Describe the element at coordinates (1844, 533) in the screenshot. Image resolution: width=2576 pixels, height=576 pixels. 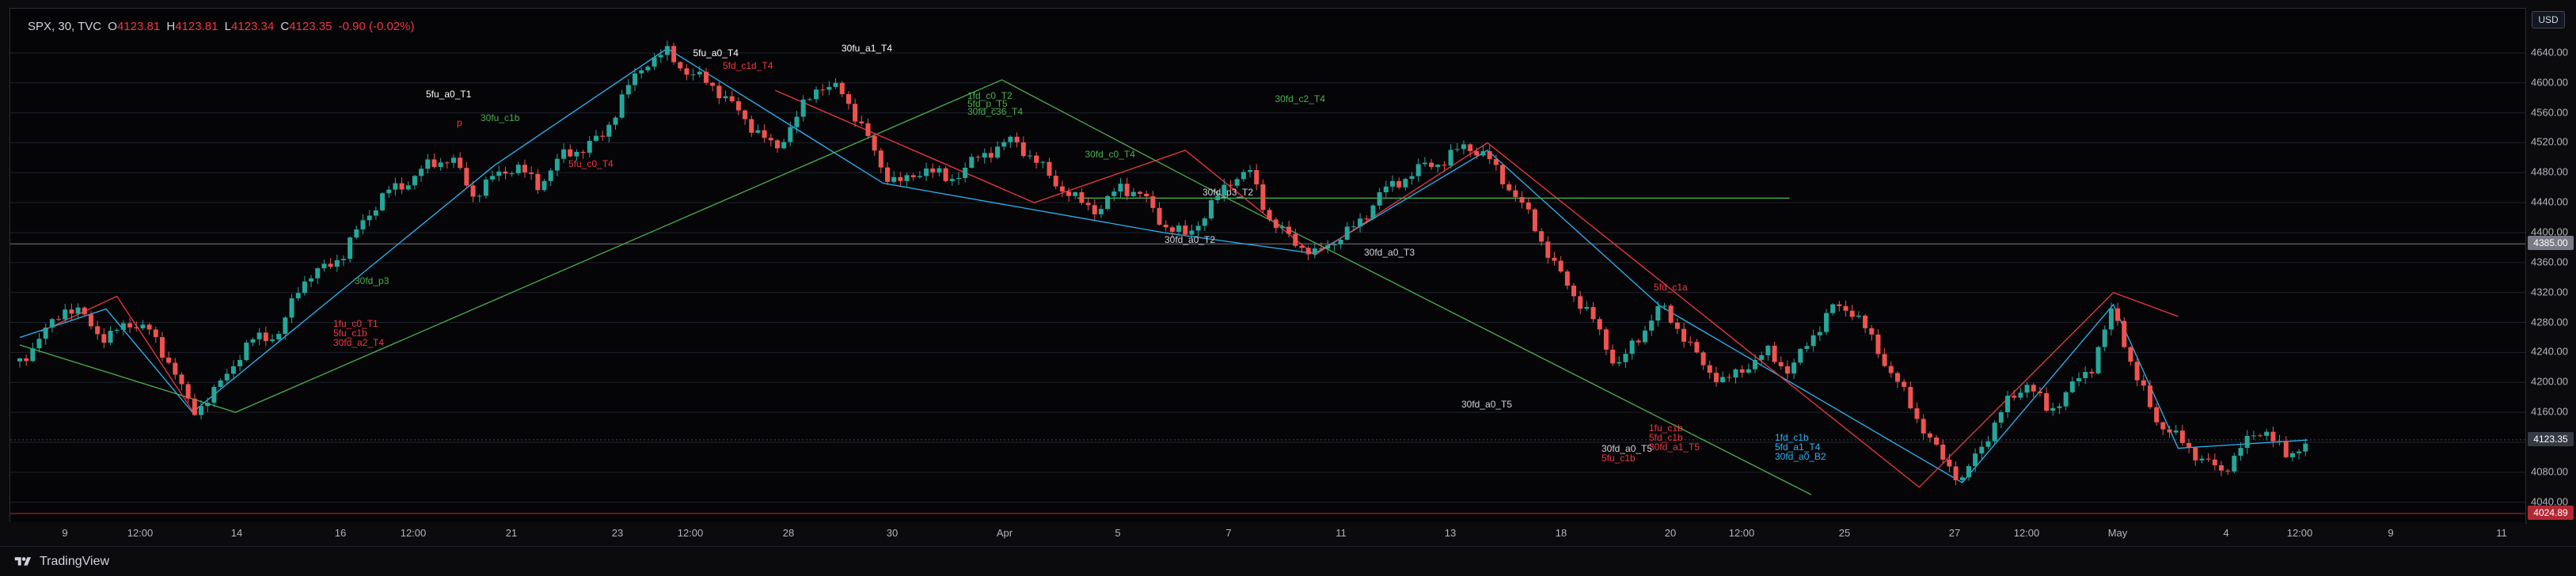
I see `time-tick-label: 25` at that location.